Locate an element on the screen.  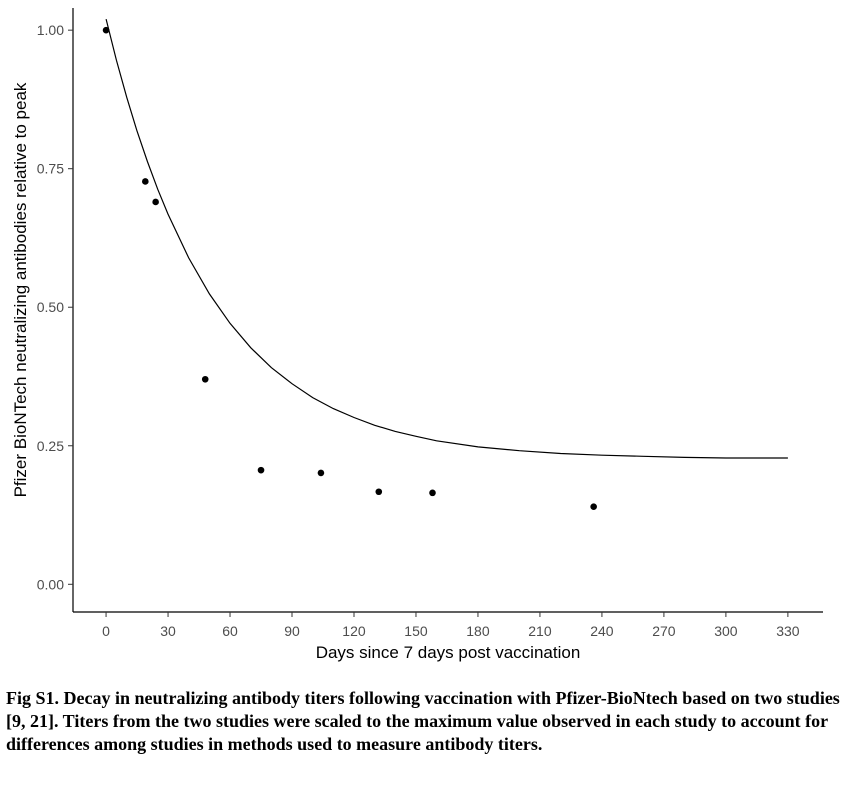
x-tick-label: 240 is located at coordinates (602, 631).